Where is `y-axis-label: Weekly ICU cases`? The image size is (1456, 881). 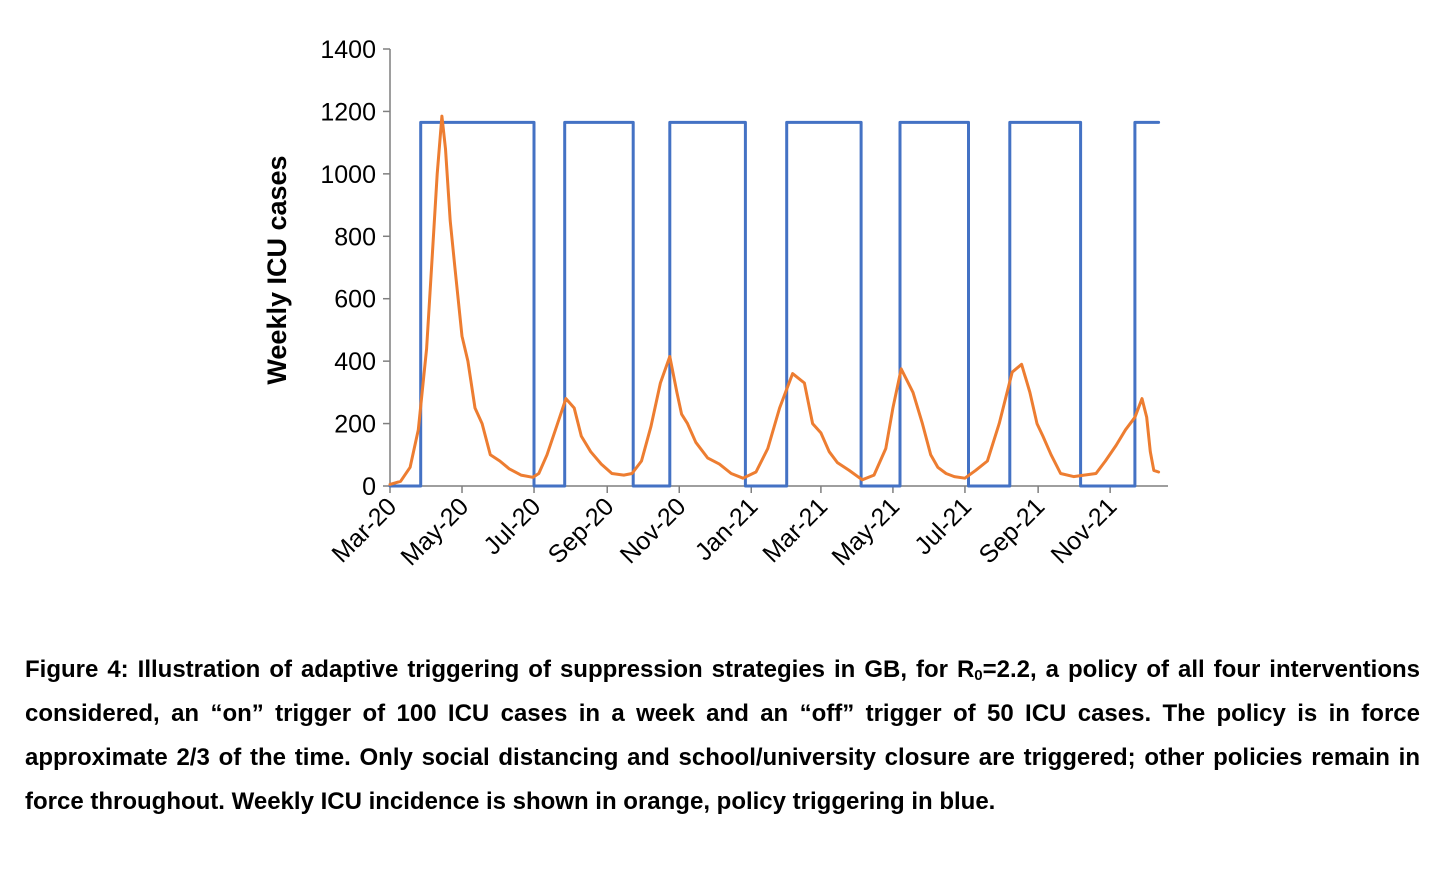
y-axis-label: Weekly ICU cases is located at coordinates (277, 269).